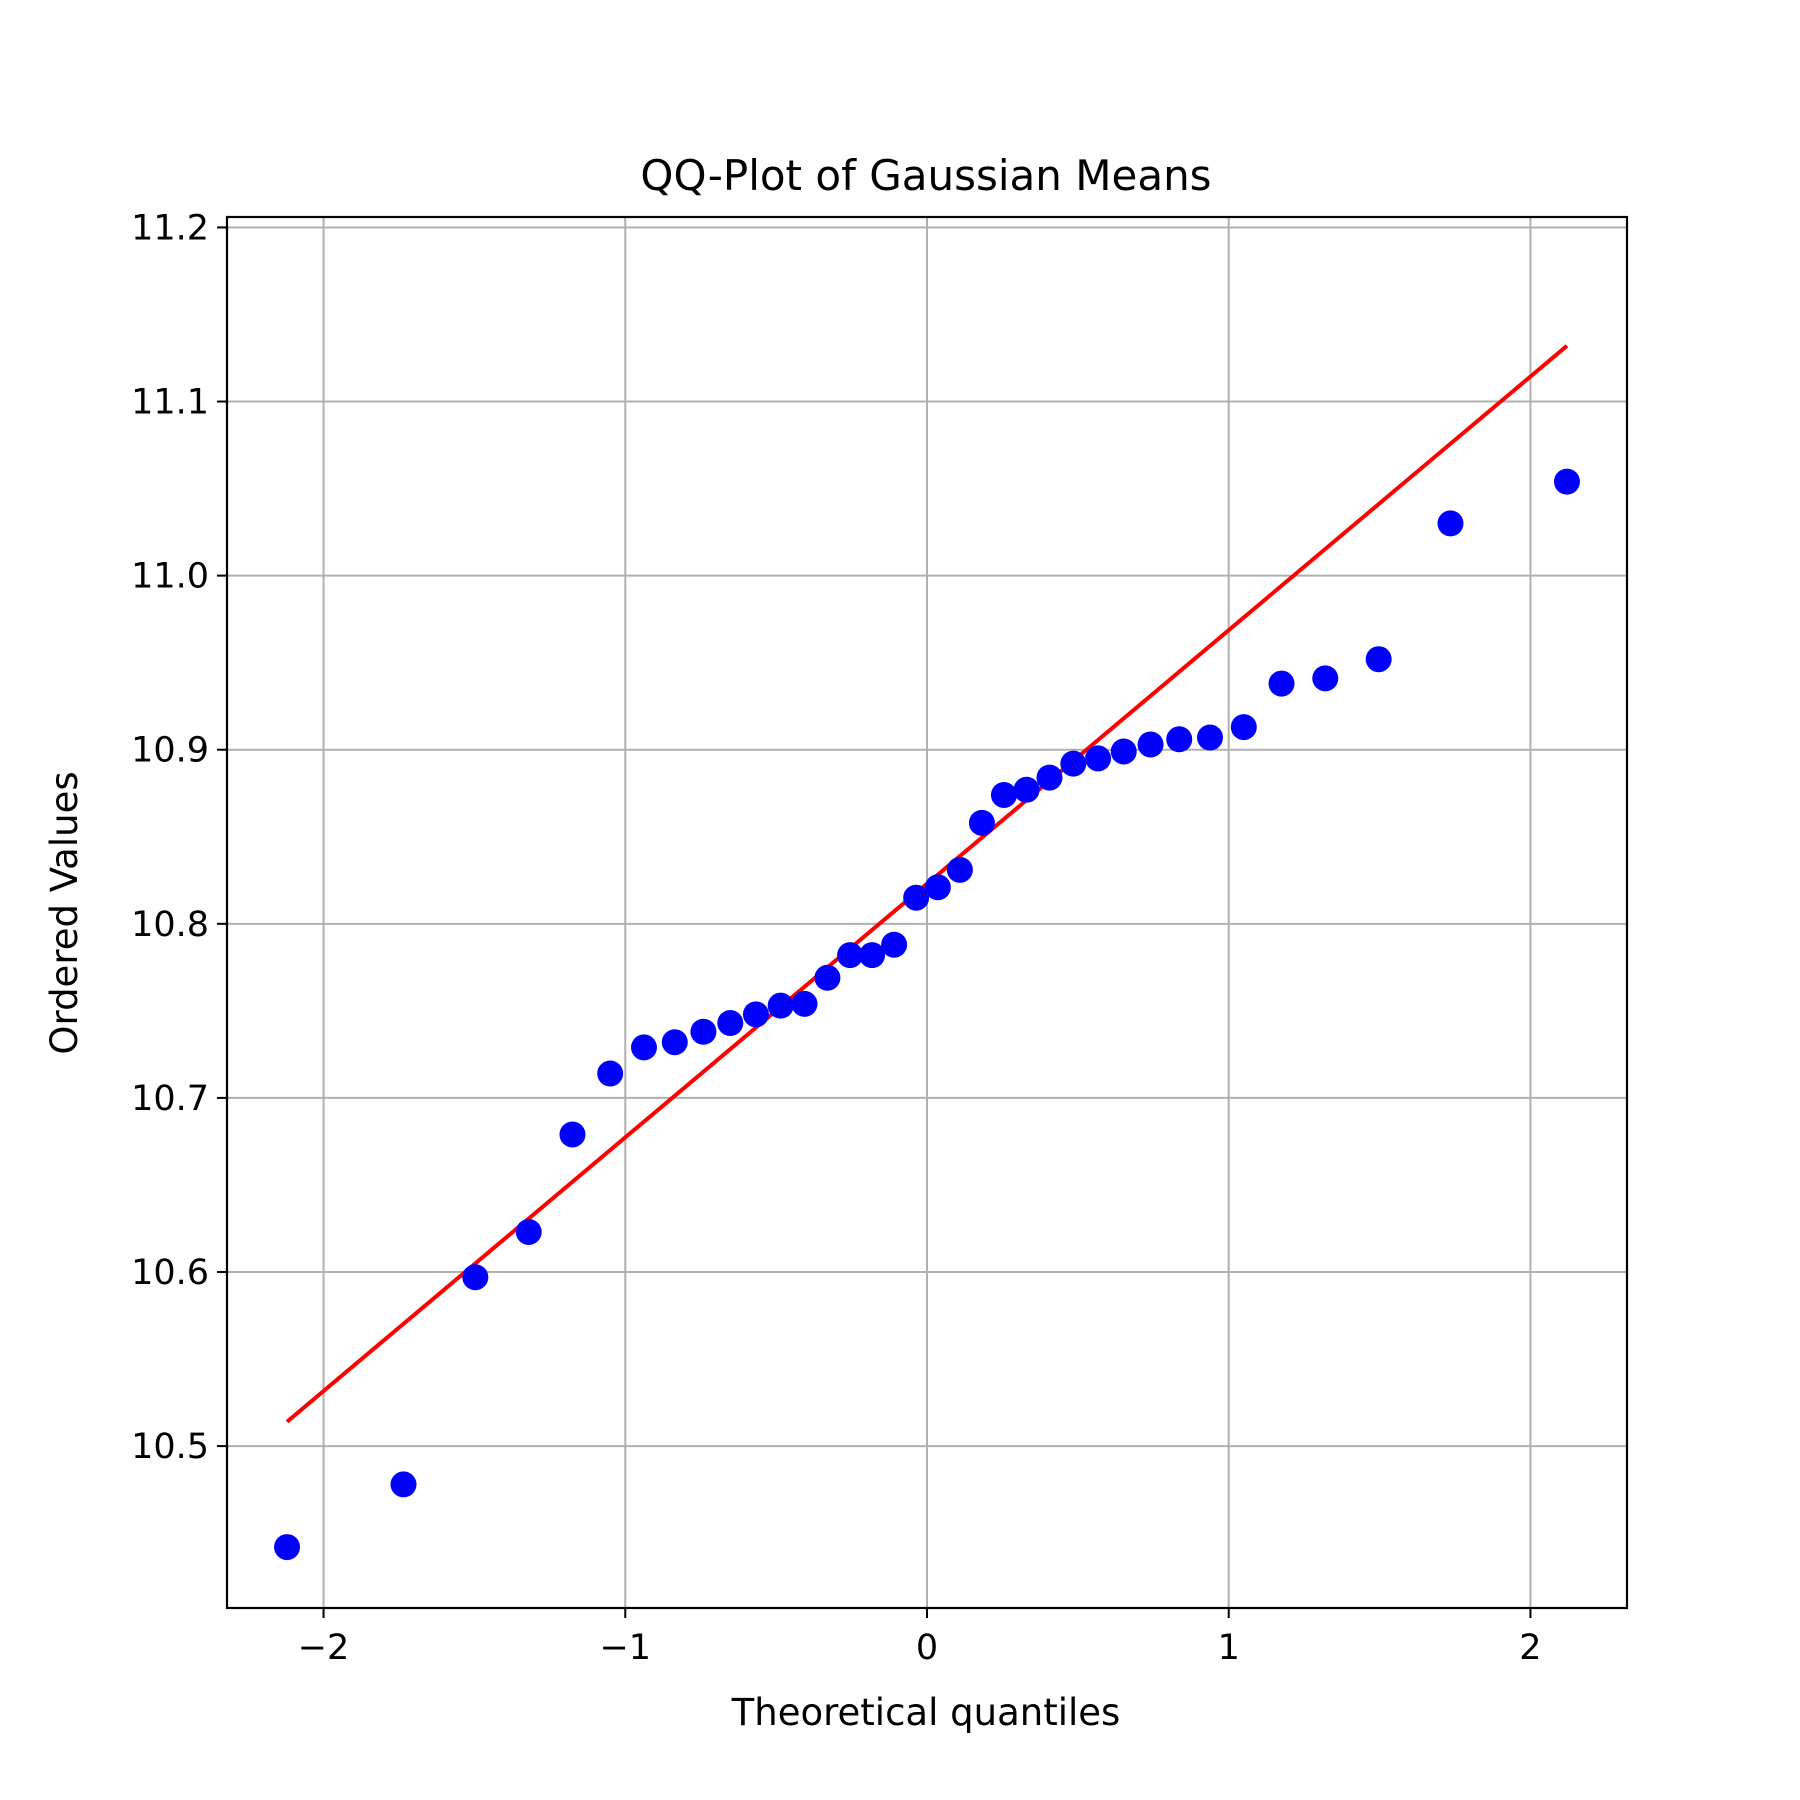 The image size is (1800, 1800). Describe the element at coordinates (926, 1712) in the screenshot. I see `x-axis-label: Theoretical quantiles` at that location.